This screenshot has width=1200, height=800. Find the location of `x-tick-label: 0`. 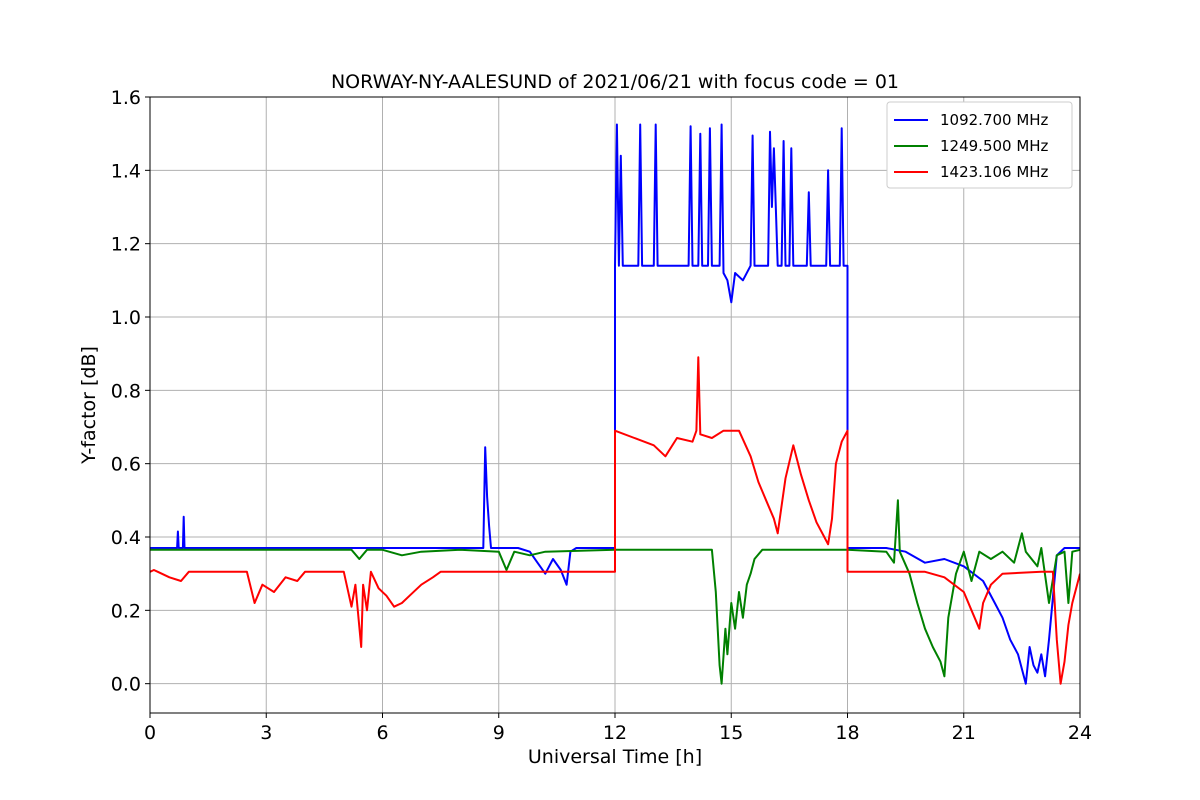

x-tick-label: 0 is located at coordinates (150, 733).